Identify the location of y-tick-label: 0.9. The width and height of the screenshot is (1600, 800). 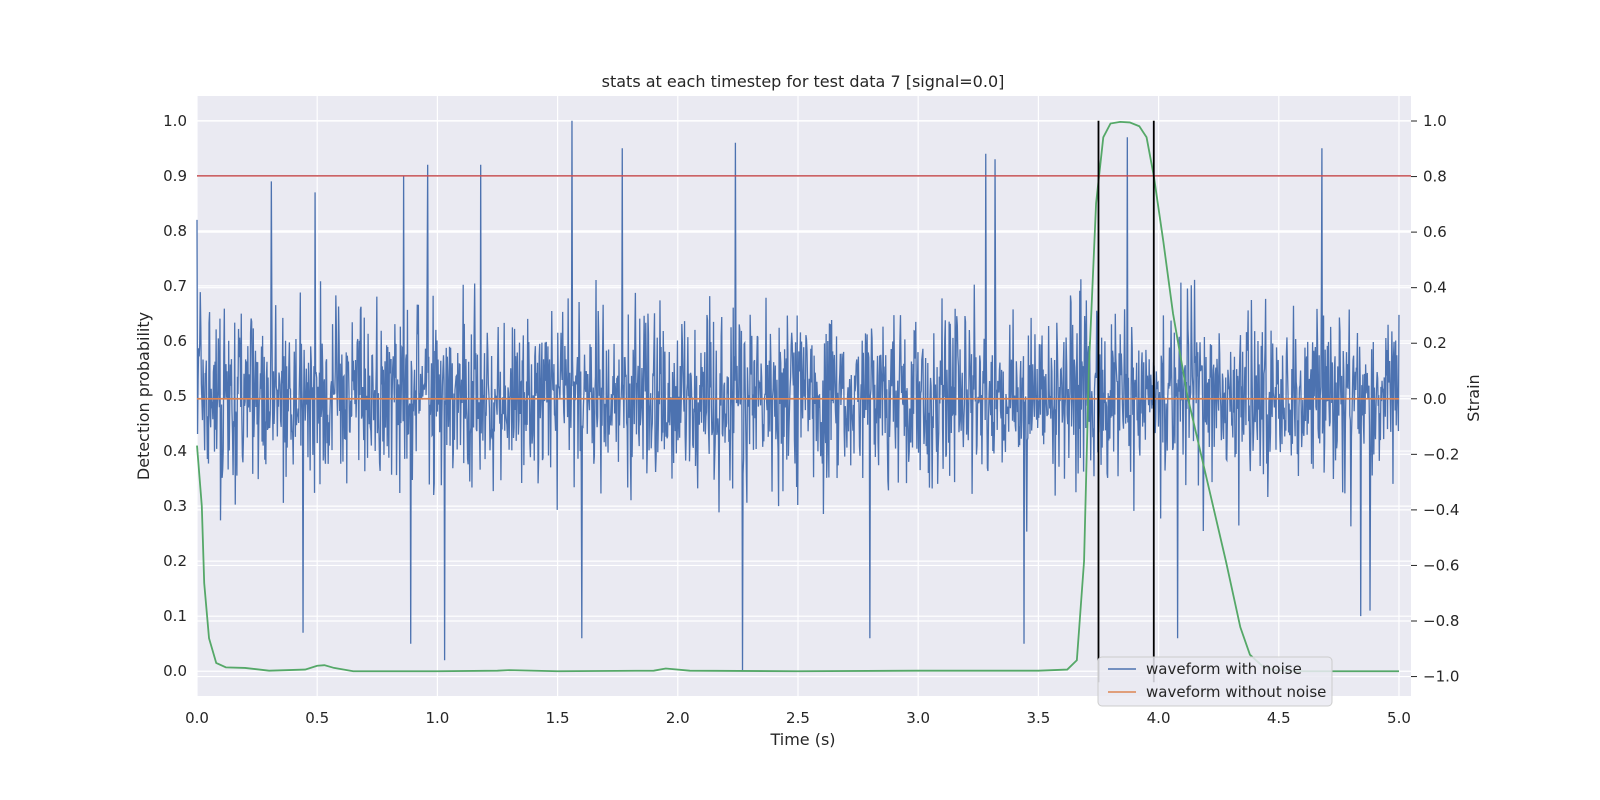
(175, 176).